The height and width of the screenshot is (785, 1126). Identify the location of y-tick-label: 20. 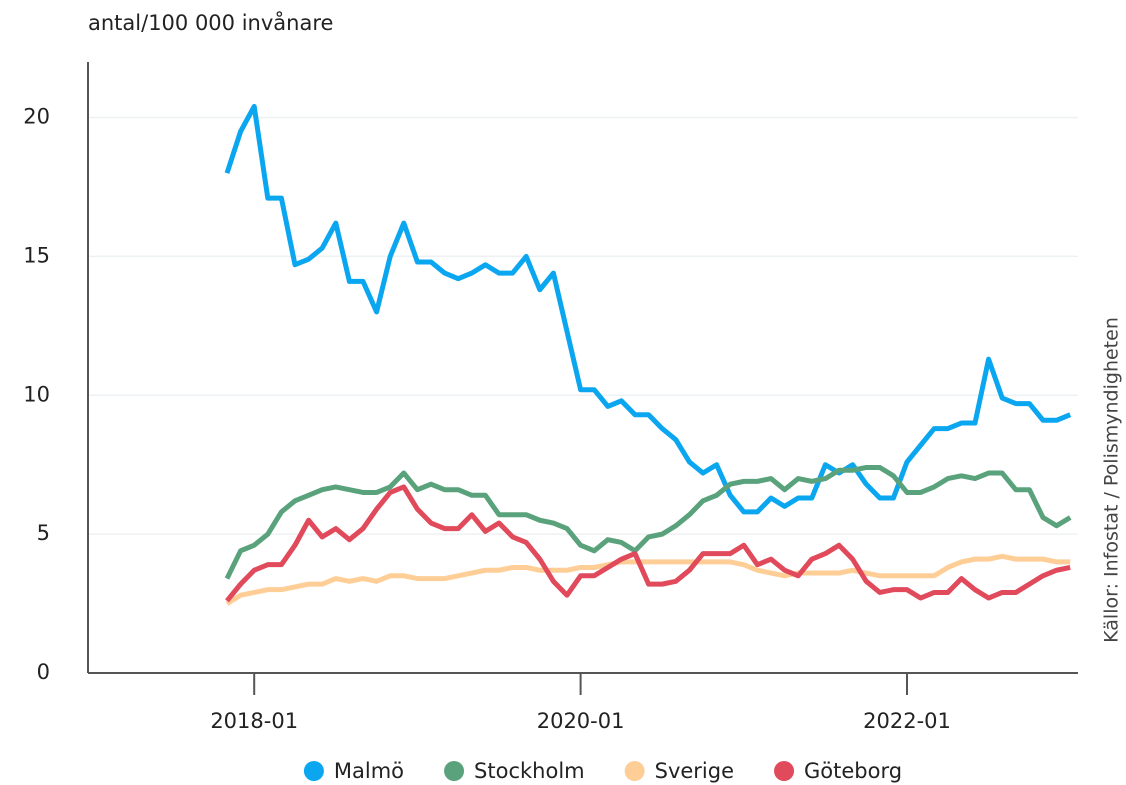
(36, 117).